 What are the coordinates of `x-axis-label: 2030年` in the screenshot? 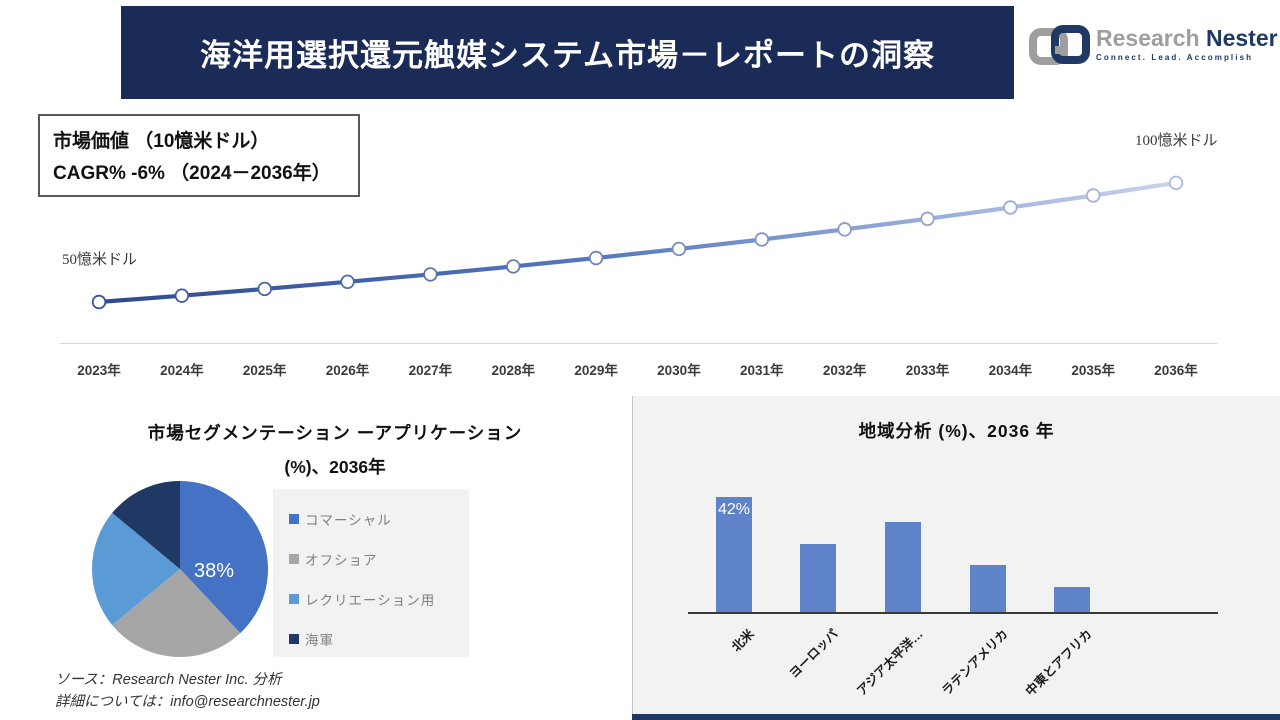 It's located at (679, 370).